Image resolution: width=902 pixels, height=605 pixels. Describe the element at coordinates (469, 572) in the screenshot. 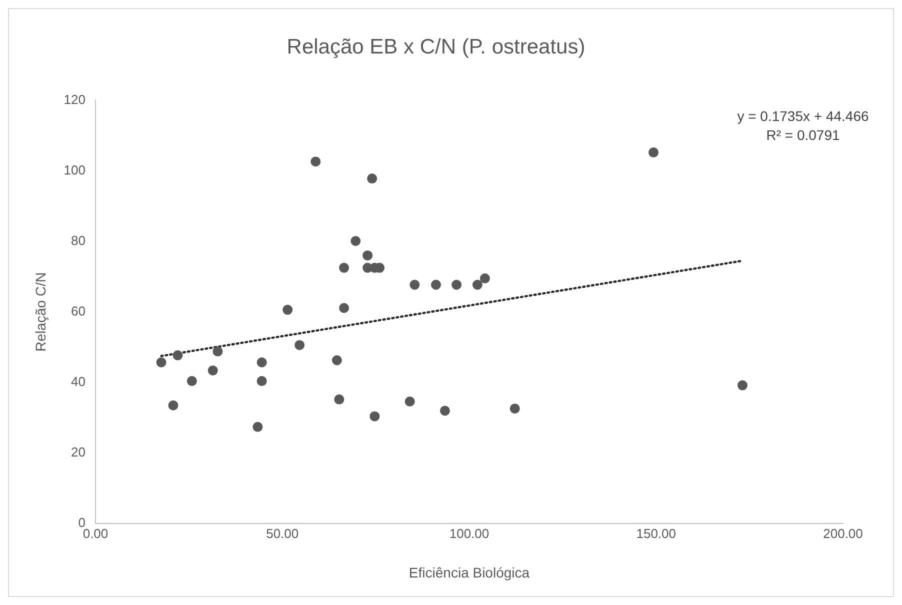

I see `x-axis-title: Eficiência Biológica` at that location.